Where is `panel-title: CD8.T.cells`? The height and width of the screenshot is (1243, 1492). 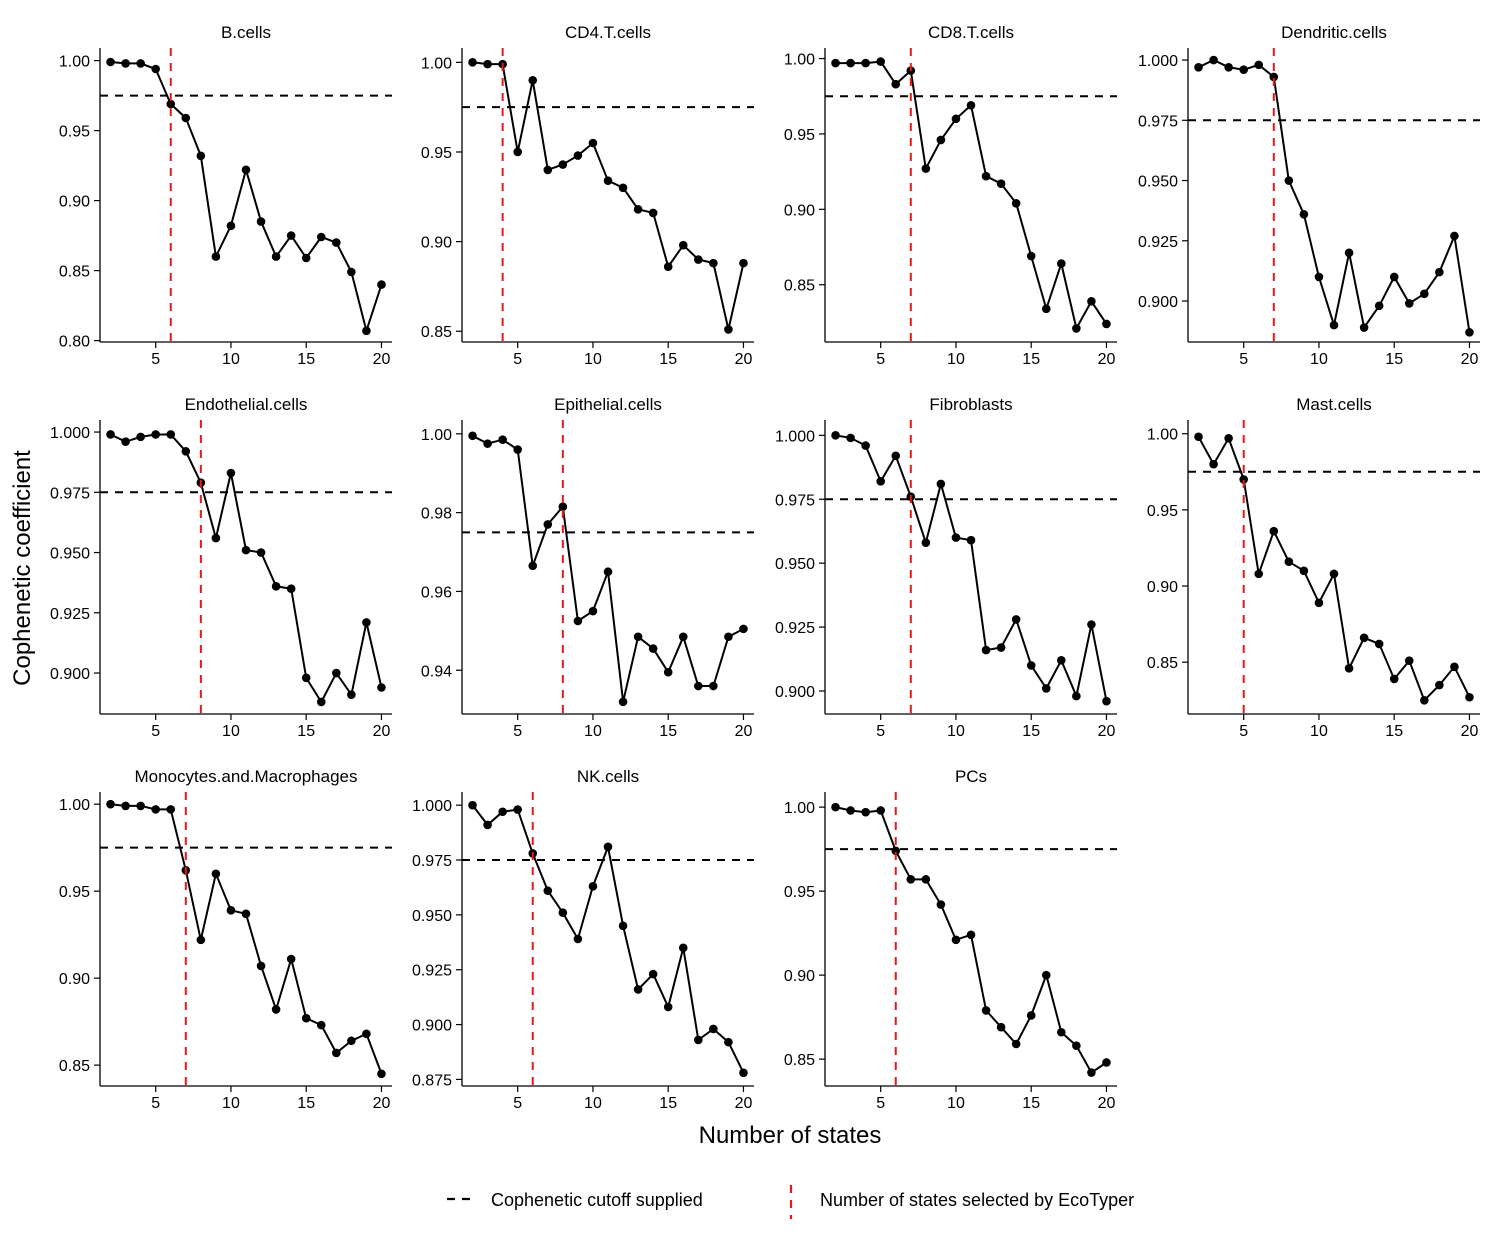 panel-title: CD8.T.cells is located at coordinates (971, 32).